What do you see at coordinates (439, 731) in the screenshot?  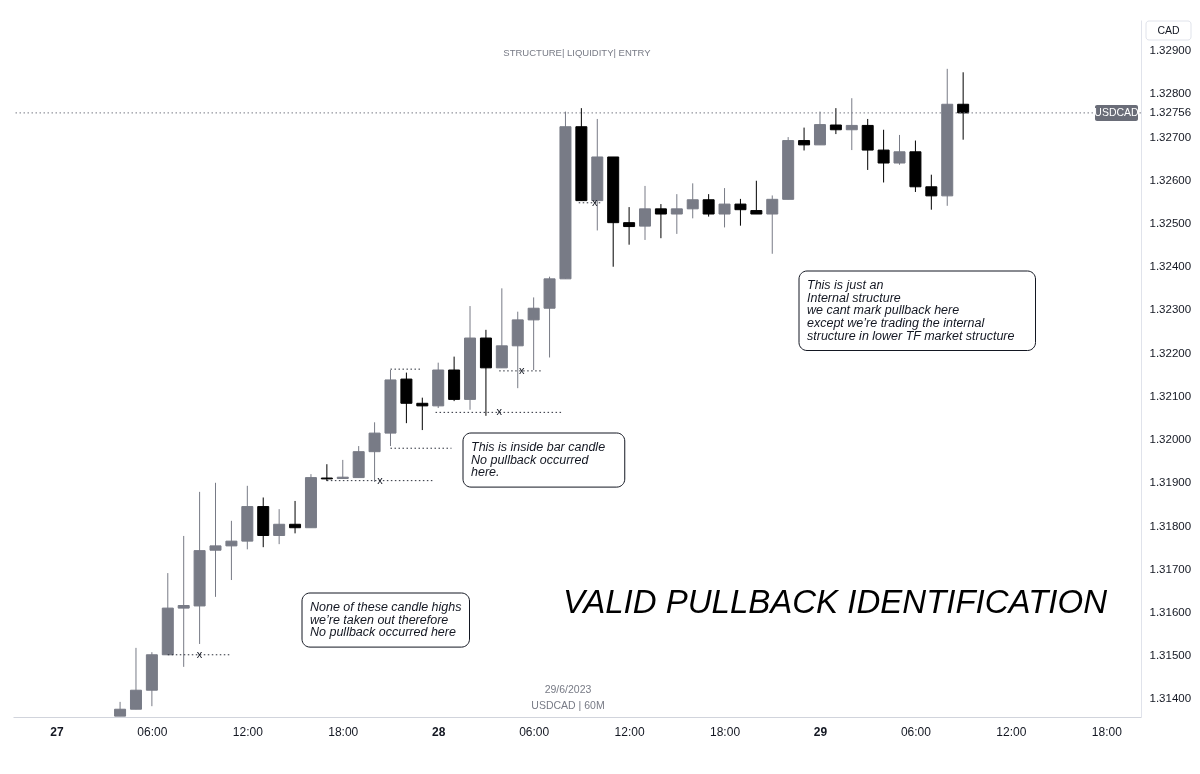 I see `x-tick-label: 28` at bounding box center [439, 731].